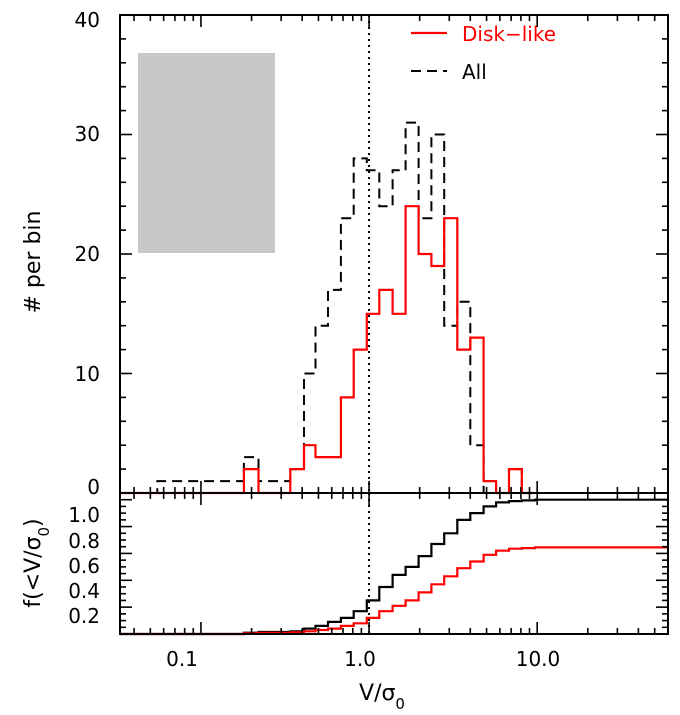  What do you see at coordinates (206, 153) in the screenshot?
I see `placeholder-box` at bounding box center [206, 153].